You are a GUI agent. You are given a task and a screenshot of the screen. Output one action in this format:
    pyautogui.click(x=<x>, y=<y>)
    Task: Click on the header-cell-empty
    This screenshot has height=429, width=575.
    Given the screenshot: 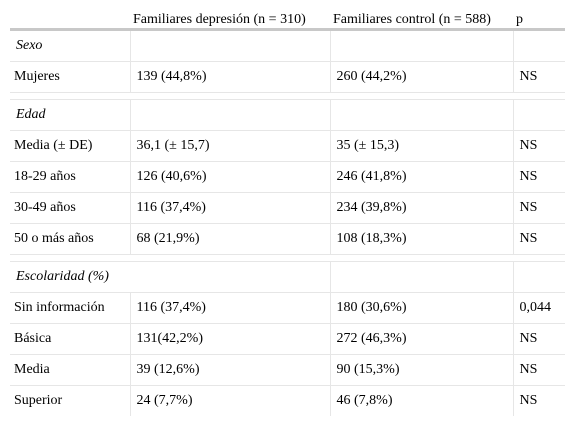 What is the action you would take?
    pyautogui.click(x=70, y=19)
    